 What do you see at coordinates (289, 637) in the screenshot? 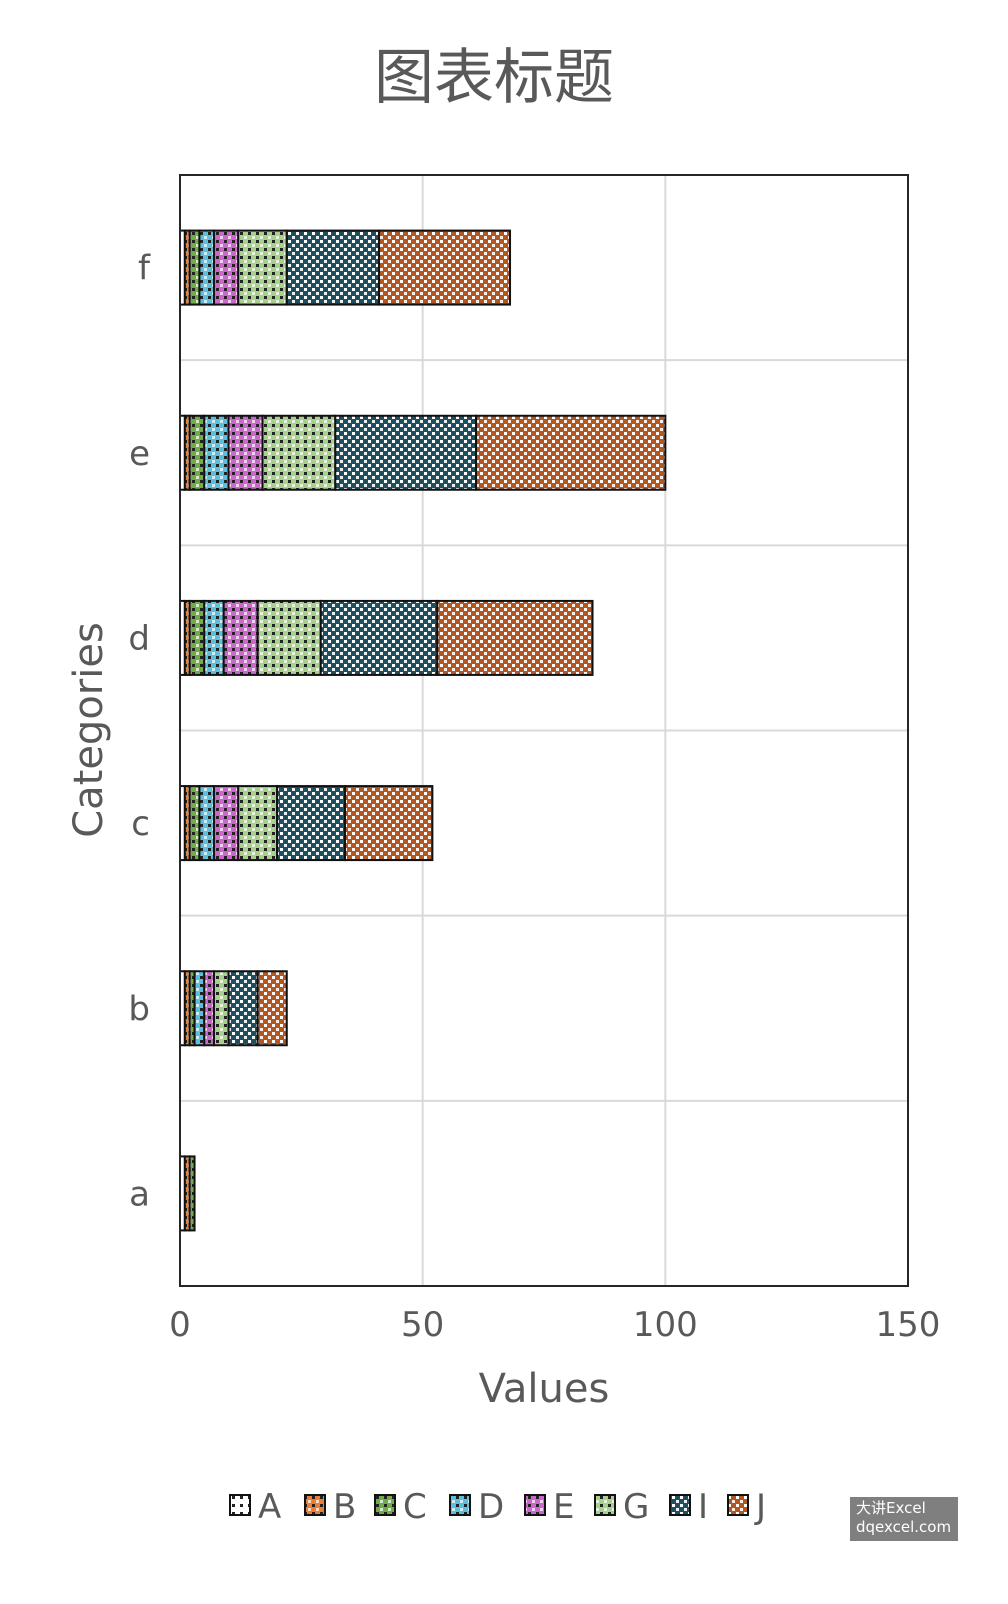
I see `bar-d-G` at bounding box center [289, 637].